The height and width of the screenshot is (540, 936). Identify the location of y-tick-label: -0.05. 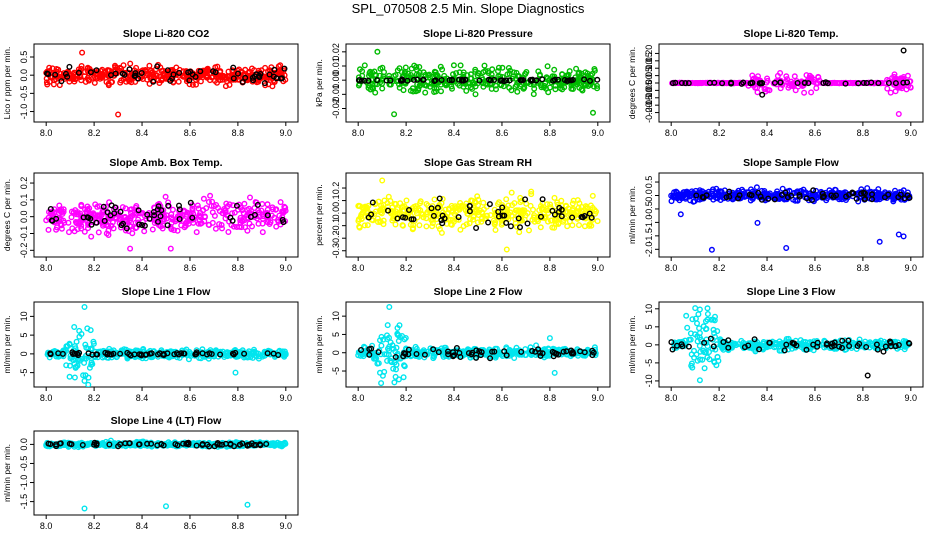
(649, 90).